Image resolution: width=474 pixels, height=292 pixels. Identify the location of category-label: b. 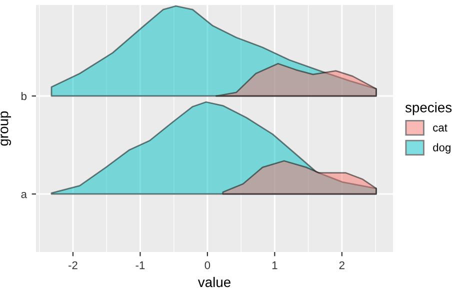
(24, 96).